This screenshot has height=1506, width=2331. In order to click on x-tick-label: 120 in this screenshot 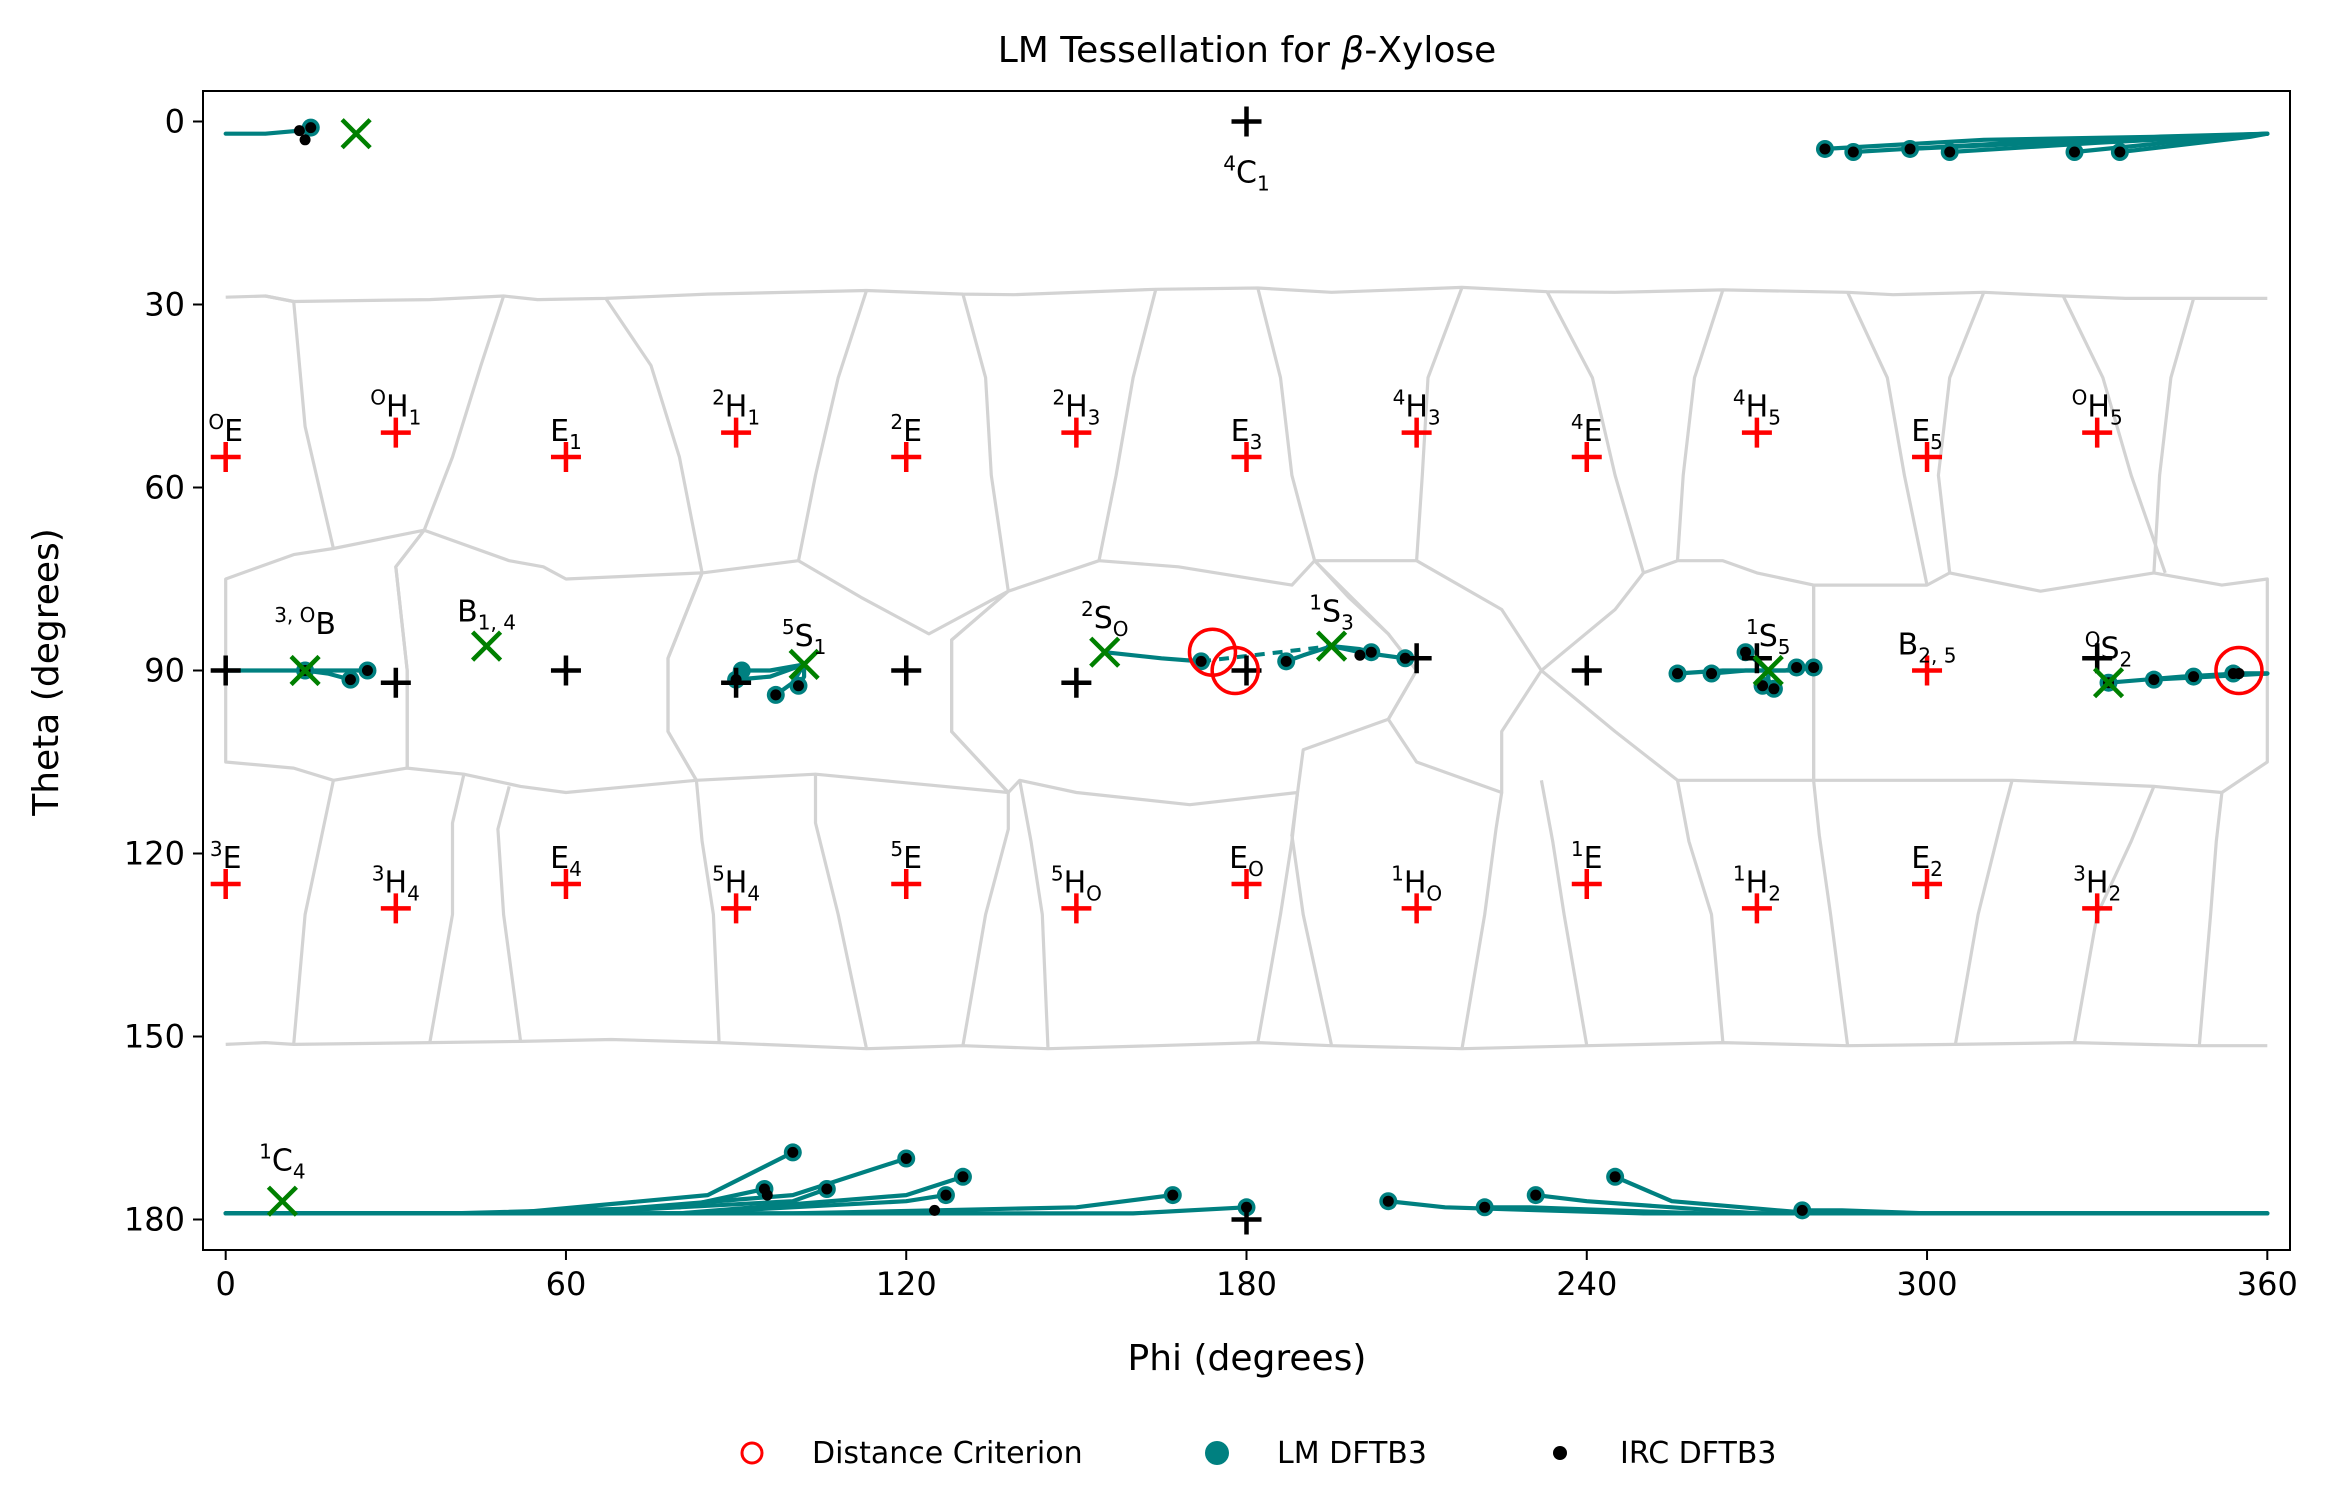, I will do `click(906, 1284)`.